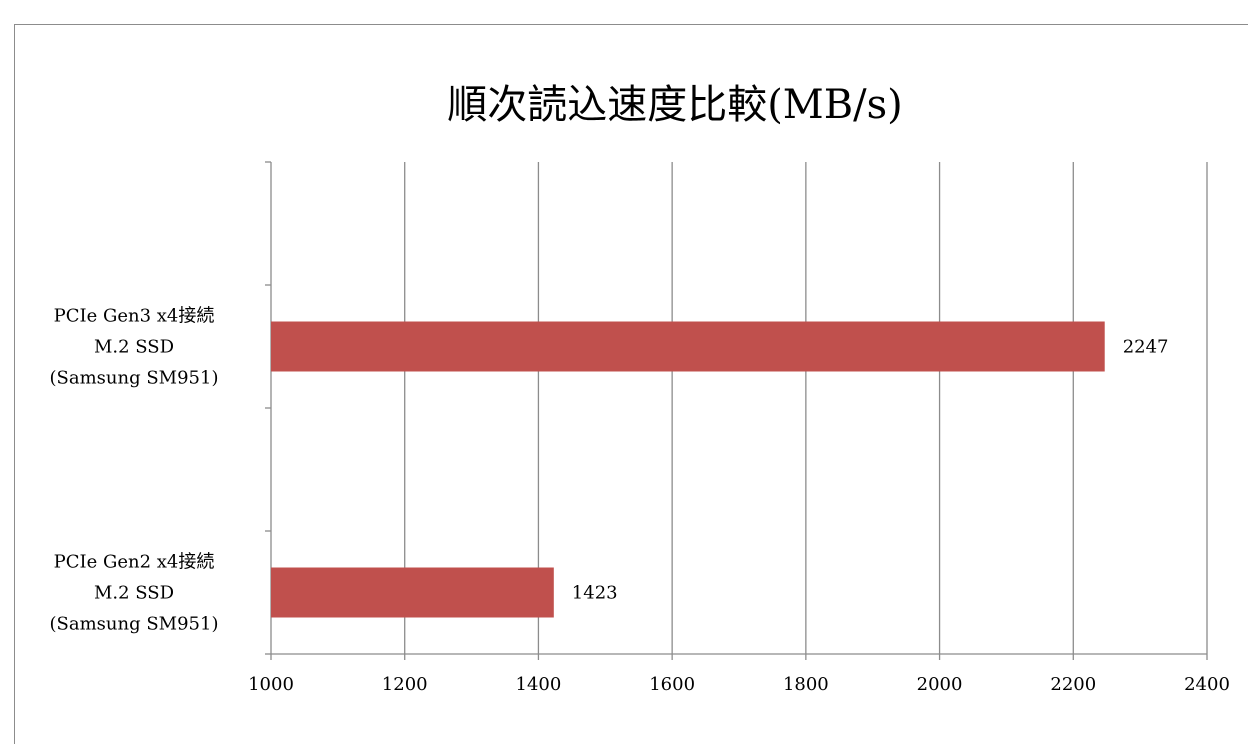 The image size is (1248, 744). What do you see at coordinates (539, 684) in the screenshot?
I see `x-tick-label: 1400` at bounding box center [539, 684].